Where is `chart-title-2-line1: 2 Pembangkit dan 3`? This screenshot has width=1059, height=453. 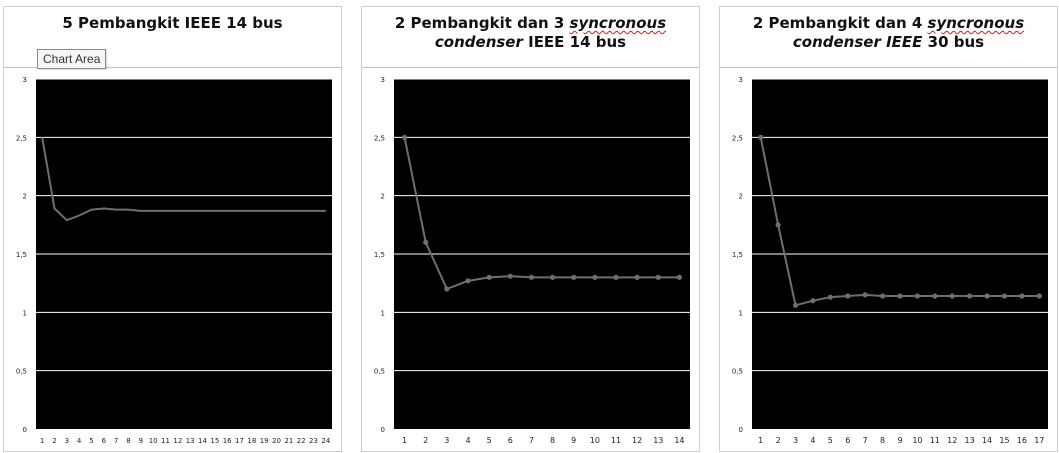
chart-title-2-line1: 2 Pembangkit dan 3 is located at coordinates (479, 23).